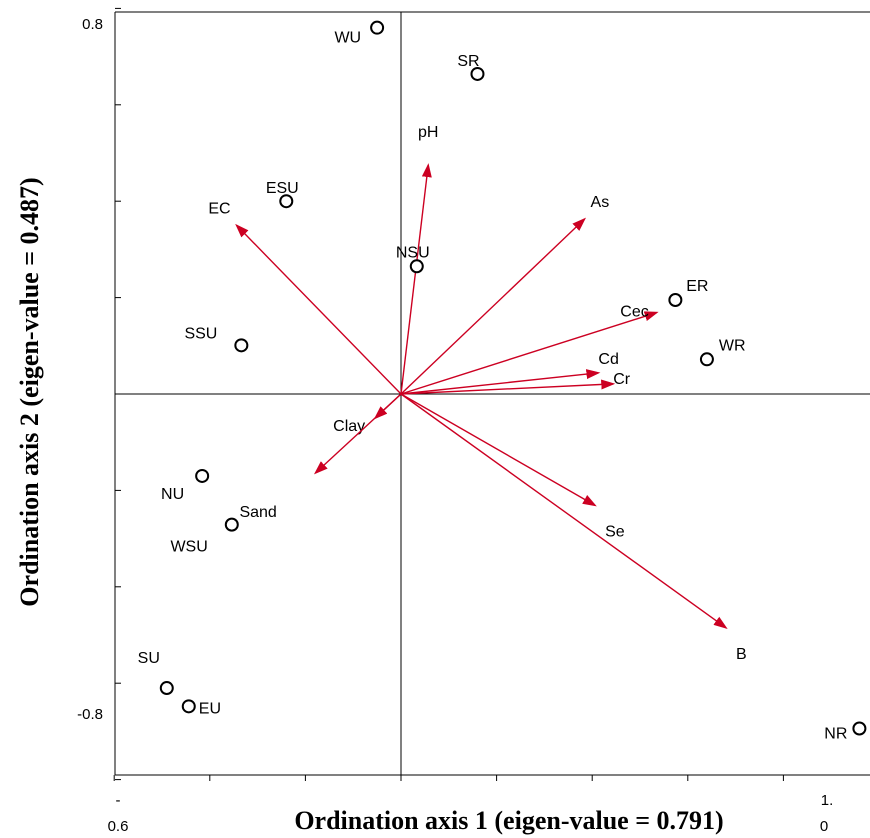  Describe the element at coordinates (600, 202) in the screenshot. I see `arrow-label-as: As` at that location.